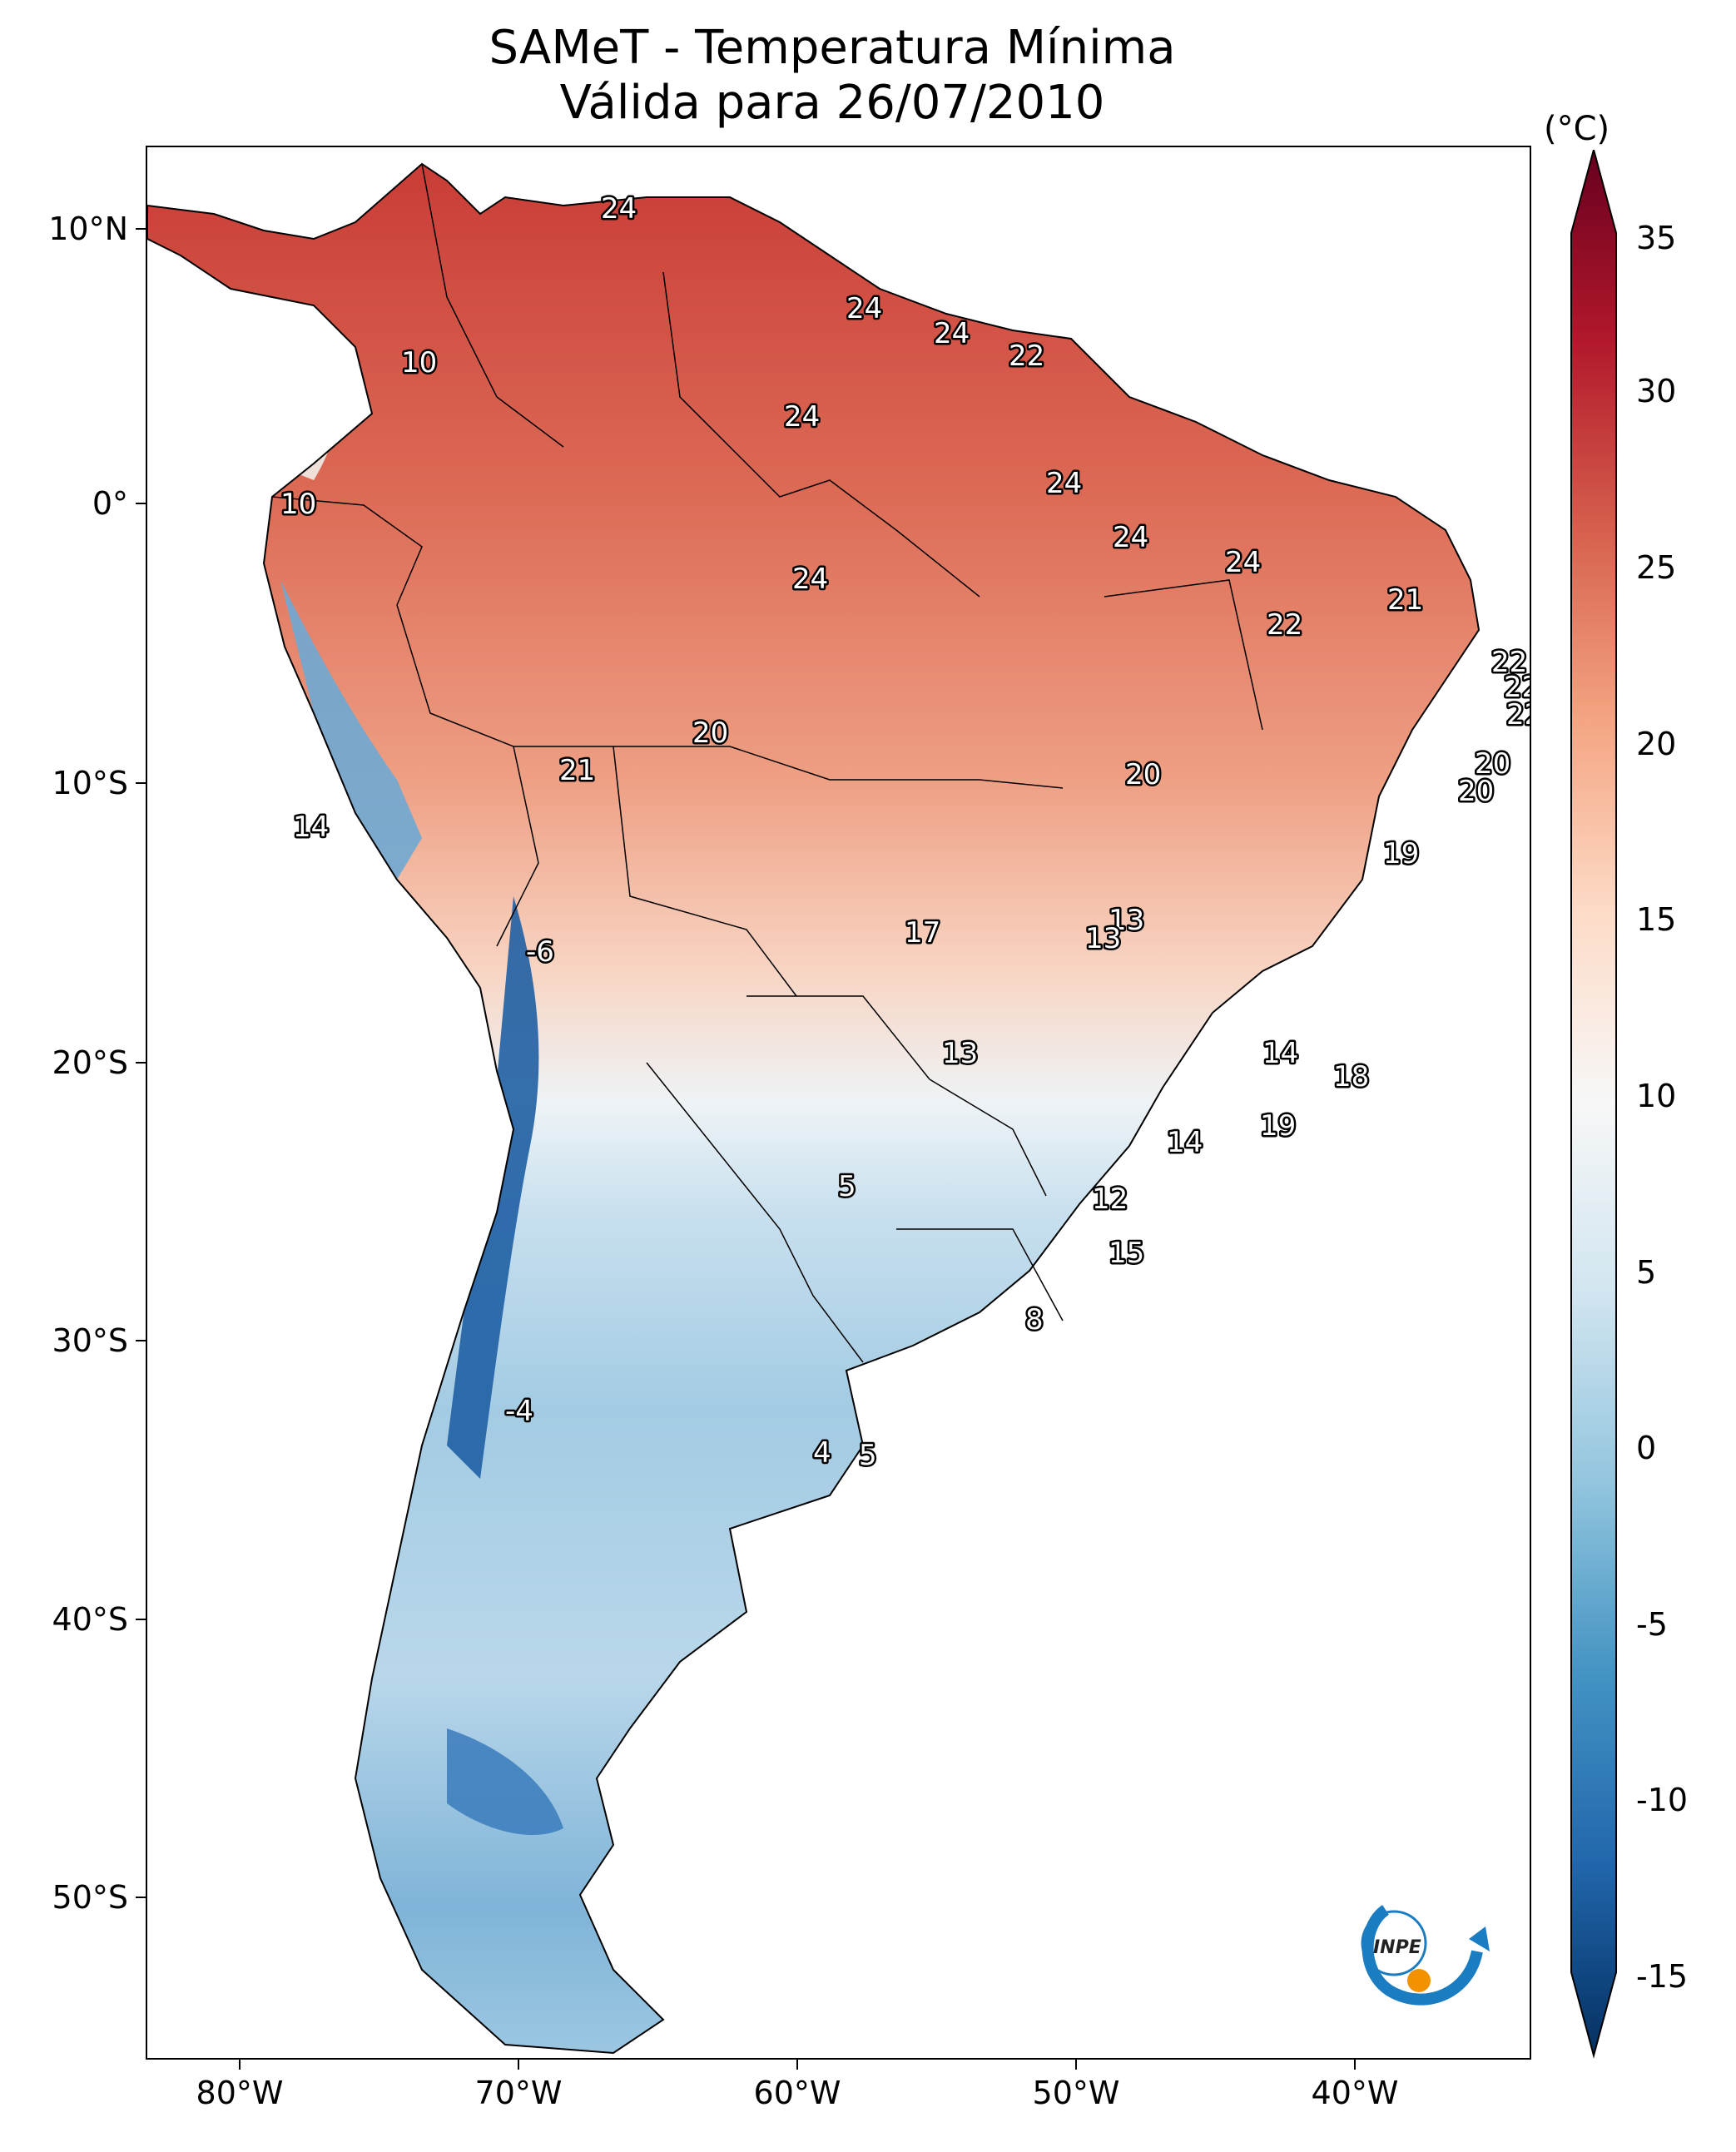  What do you see at coordinates (822, 1453) in the screenshot?
I see `contour-label: 4` at bounding box center [822, 1453].